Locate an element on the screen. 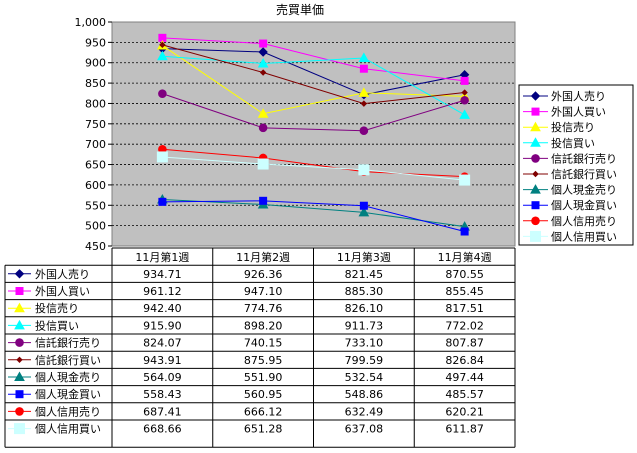 The height and width of the screenshot is (453, 637). legend-label: 個人信用売り is located at coordinates (584, 221).